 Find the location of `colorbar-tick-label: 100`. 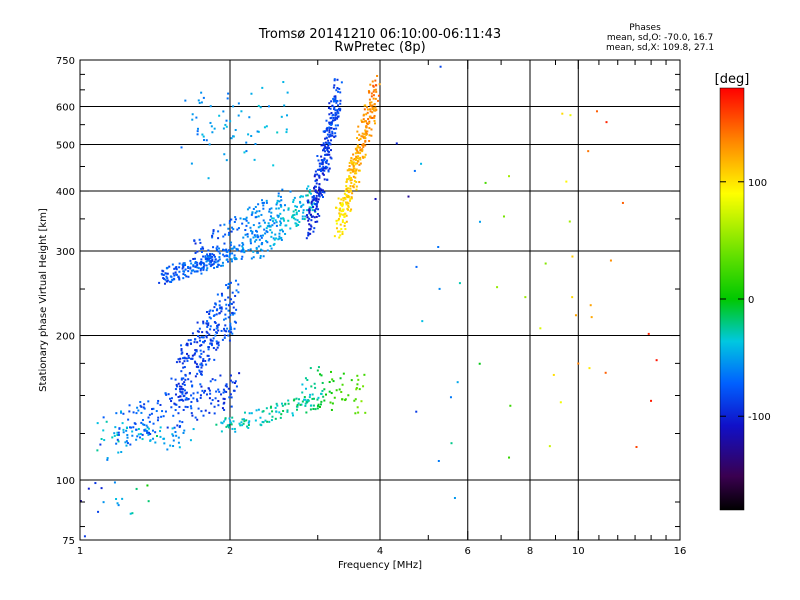

colorbar-tick-label: 100 is located at coordinates (757, 183).